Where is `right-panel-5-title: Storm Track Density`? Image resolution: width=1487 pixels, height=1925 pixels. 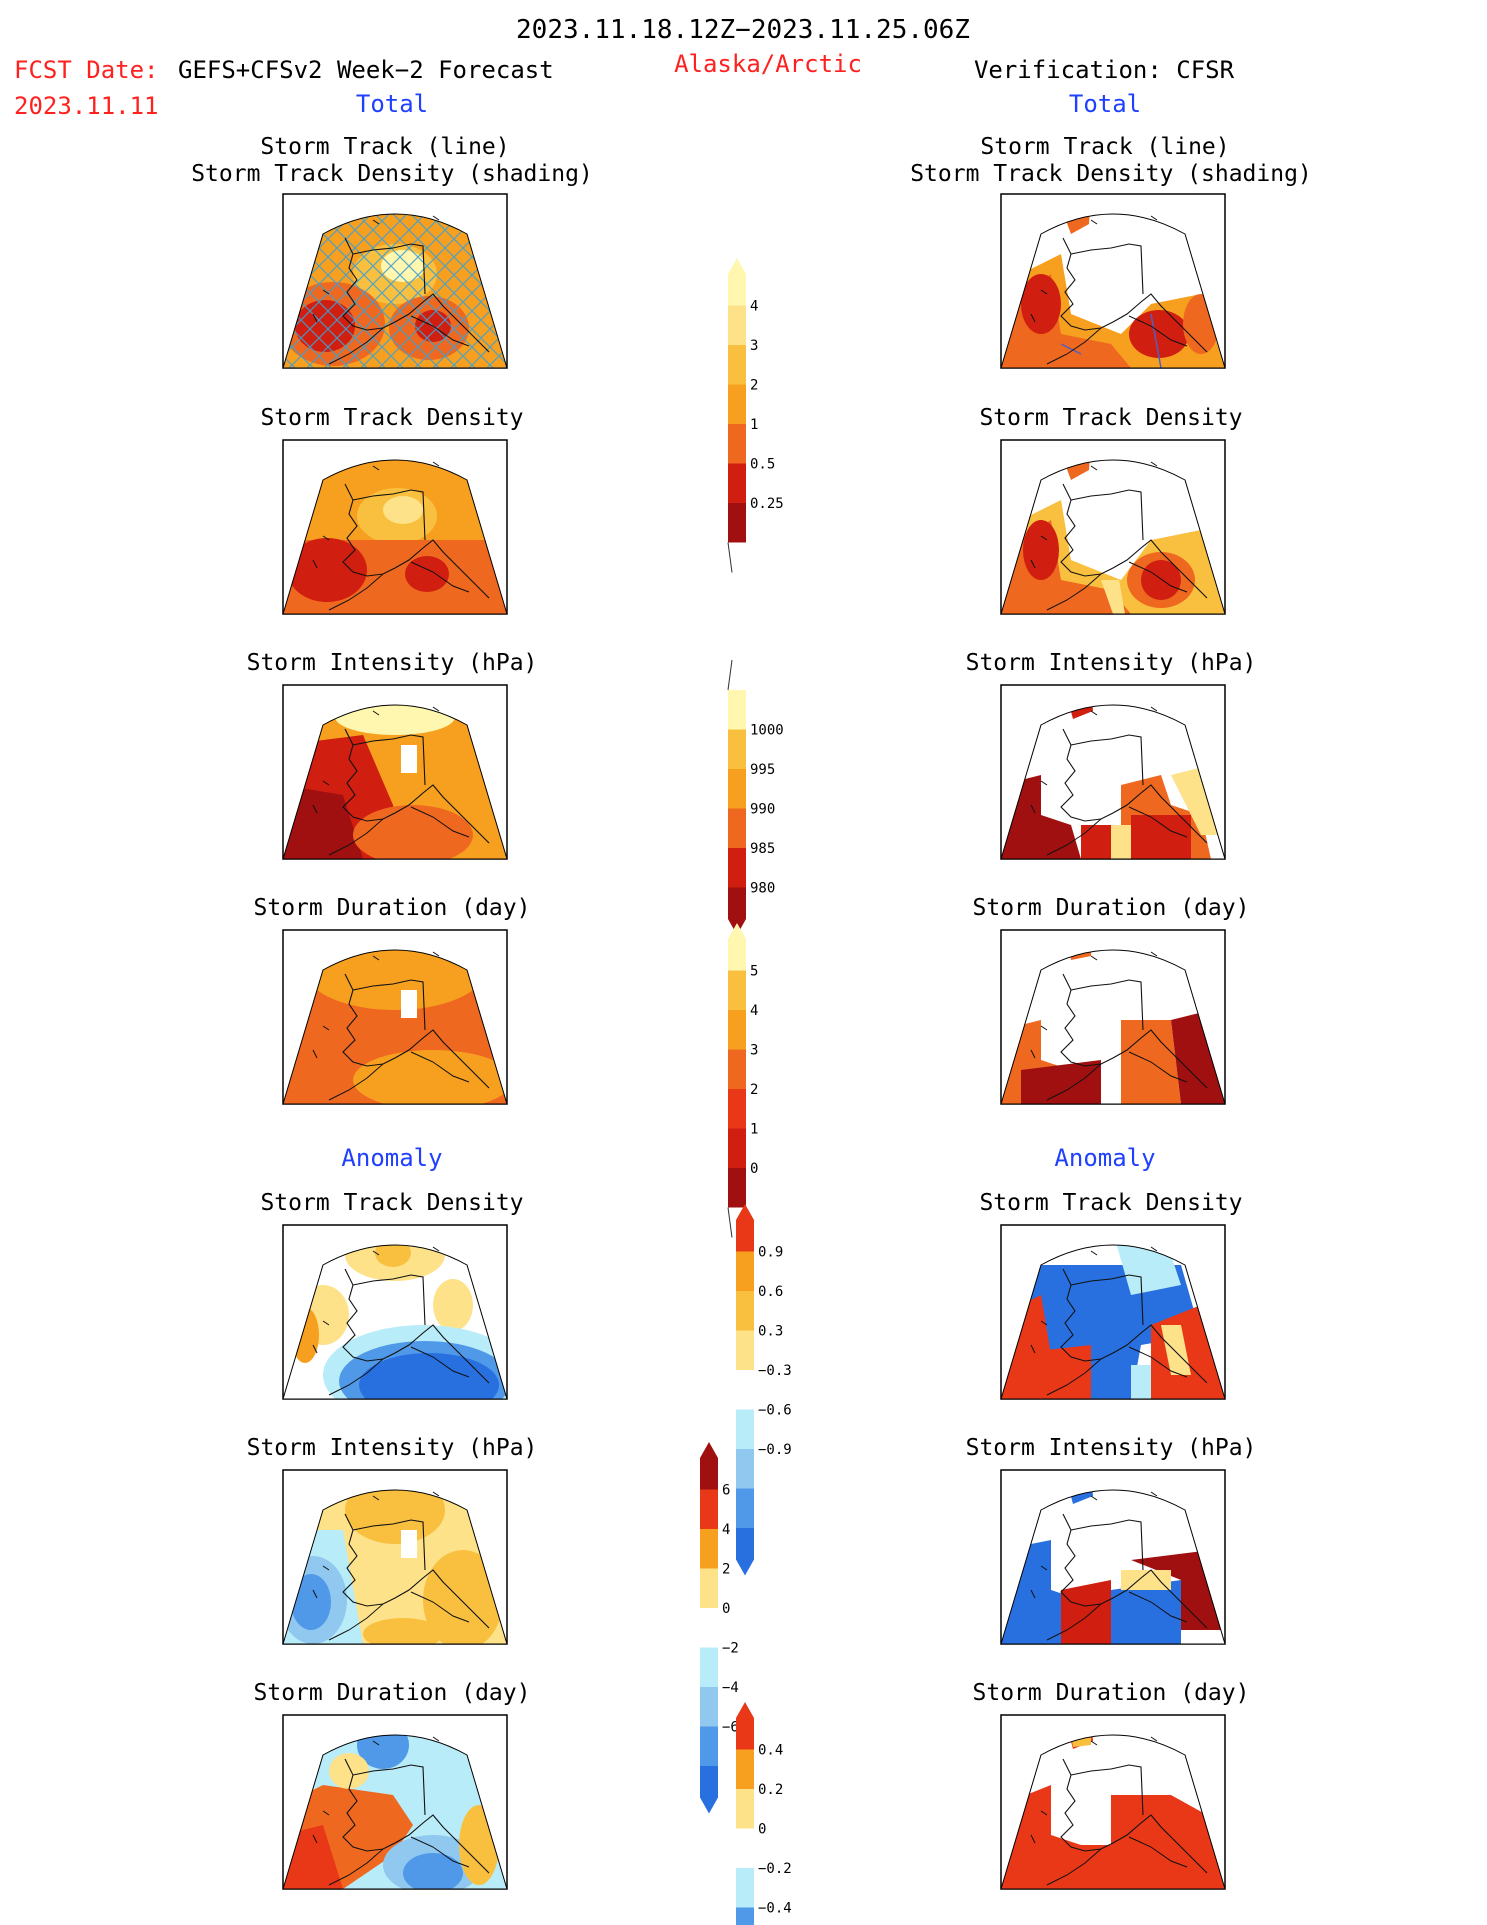
right-panel-5-title: Storm Track Density is located at coordinates (1110, 1203).